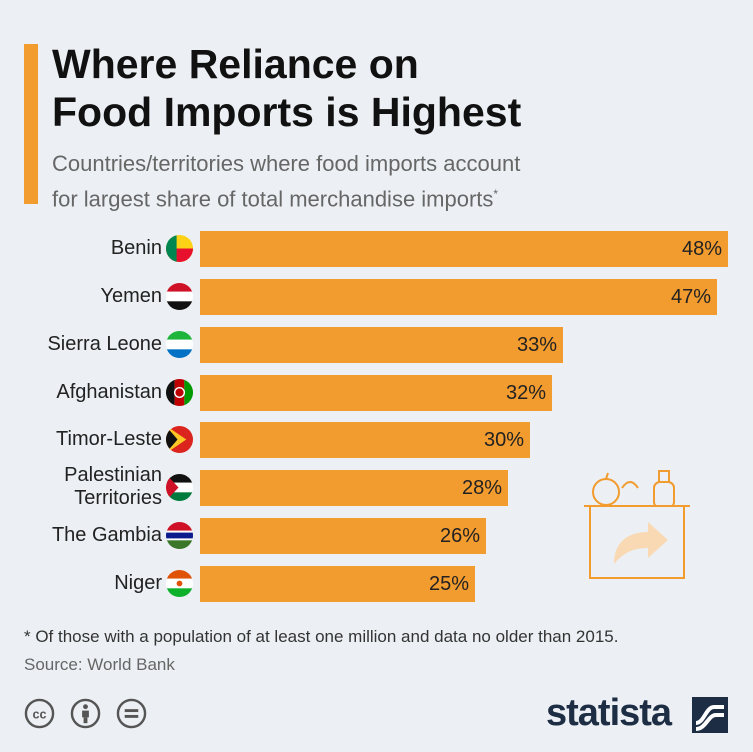 Image resolution: width=753 pixels, height=752 pixels. I want to click on palestine-flag-icon, so click(179, 487).